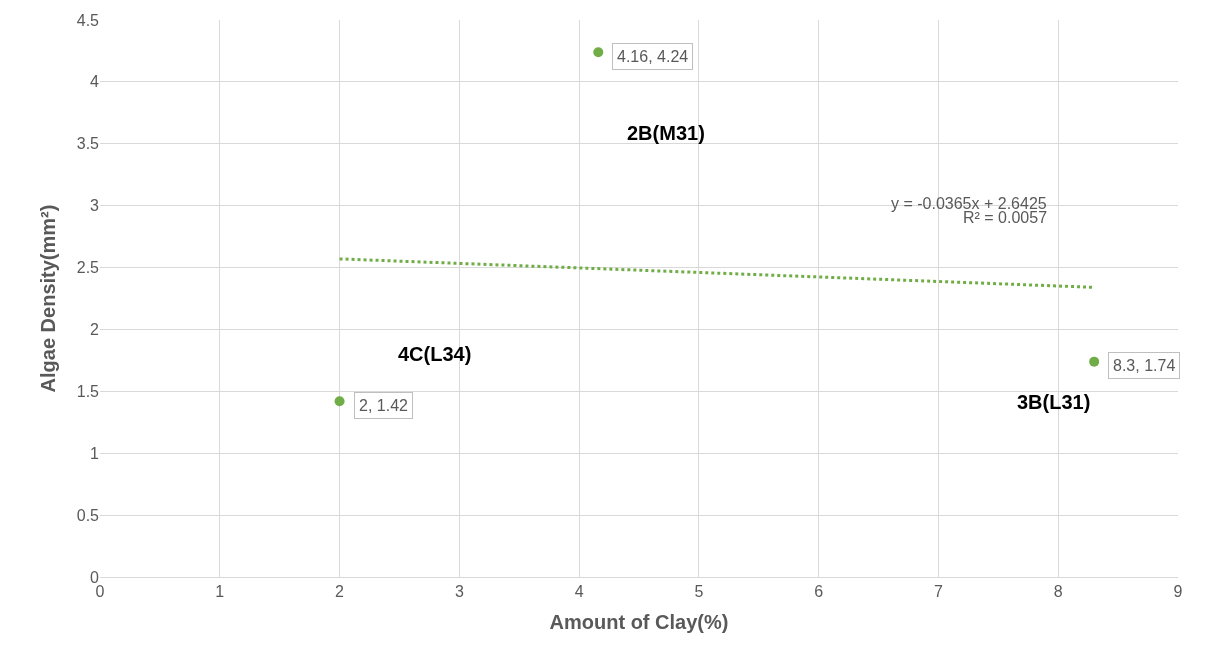  What do you see at coordinates (95, 577) in the screenshot?
I see `y-tick-label: 0` at bounding box center [95, 577].